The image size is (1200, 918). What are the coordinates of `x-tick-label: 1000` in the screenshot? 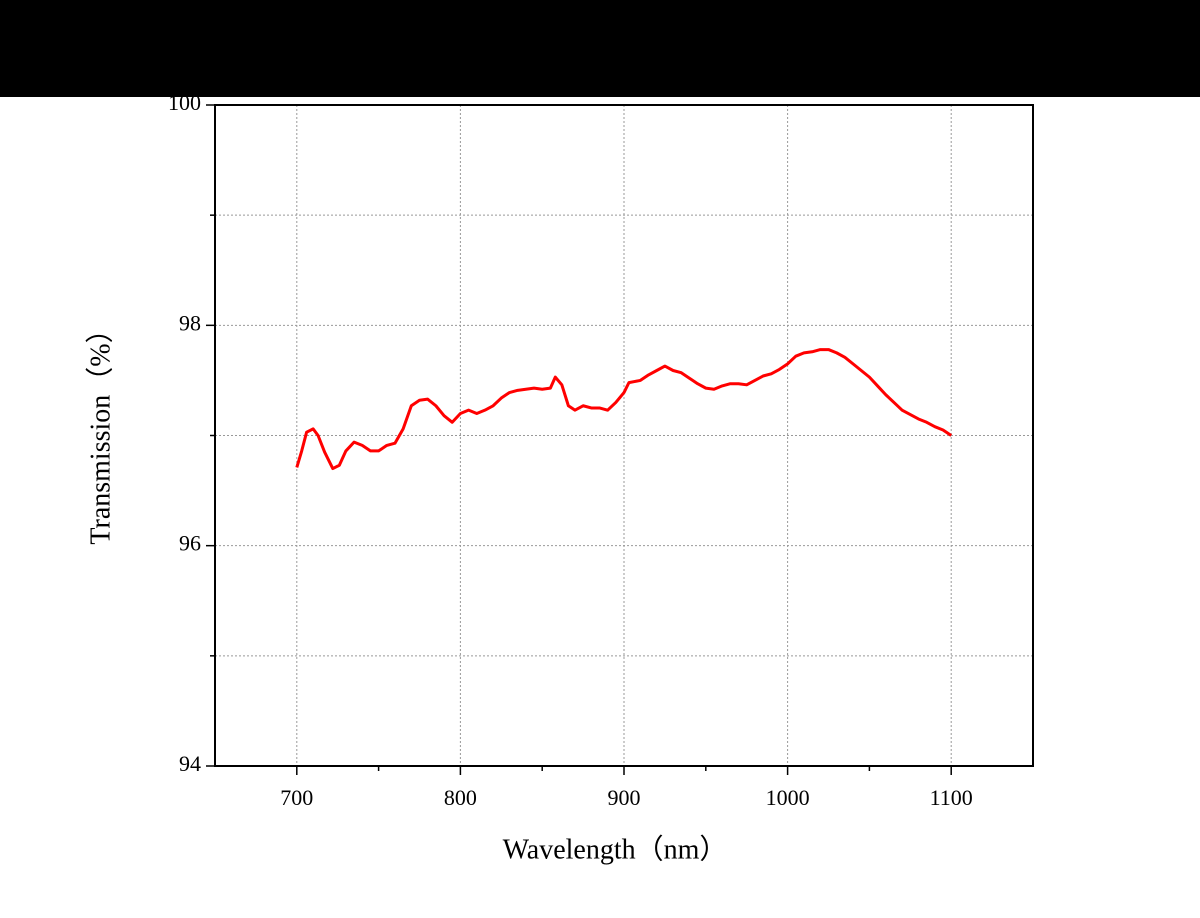 It's located at (788, 797).